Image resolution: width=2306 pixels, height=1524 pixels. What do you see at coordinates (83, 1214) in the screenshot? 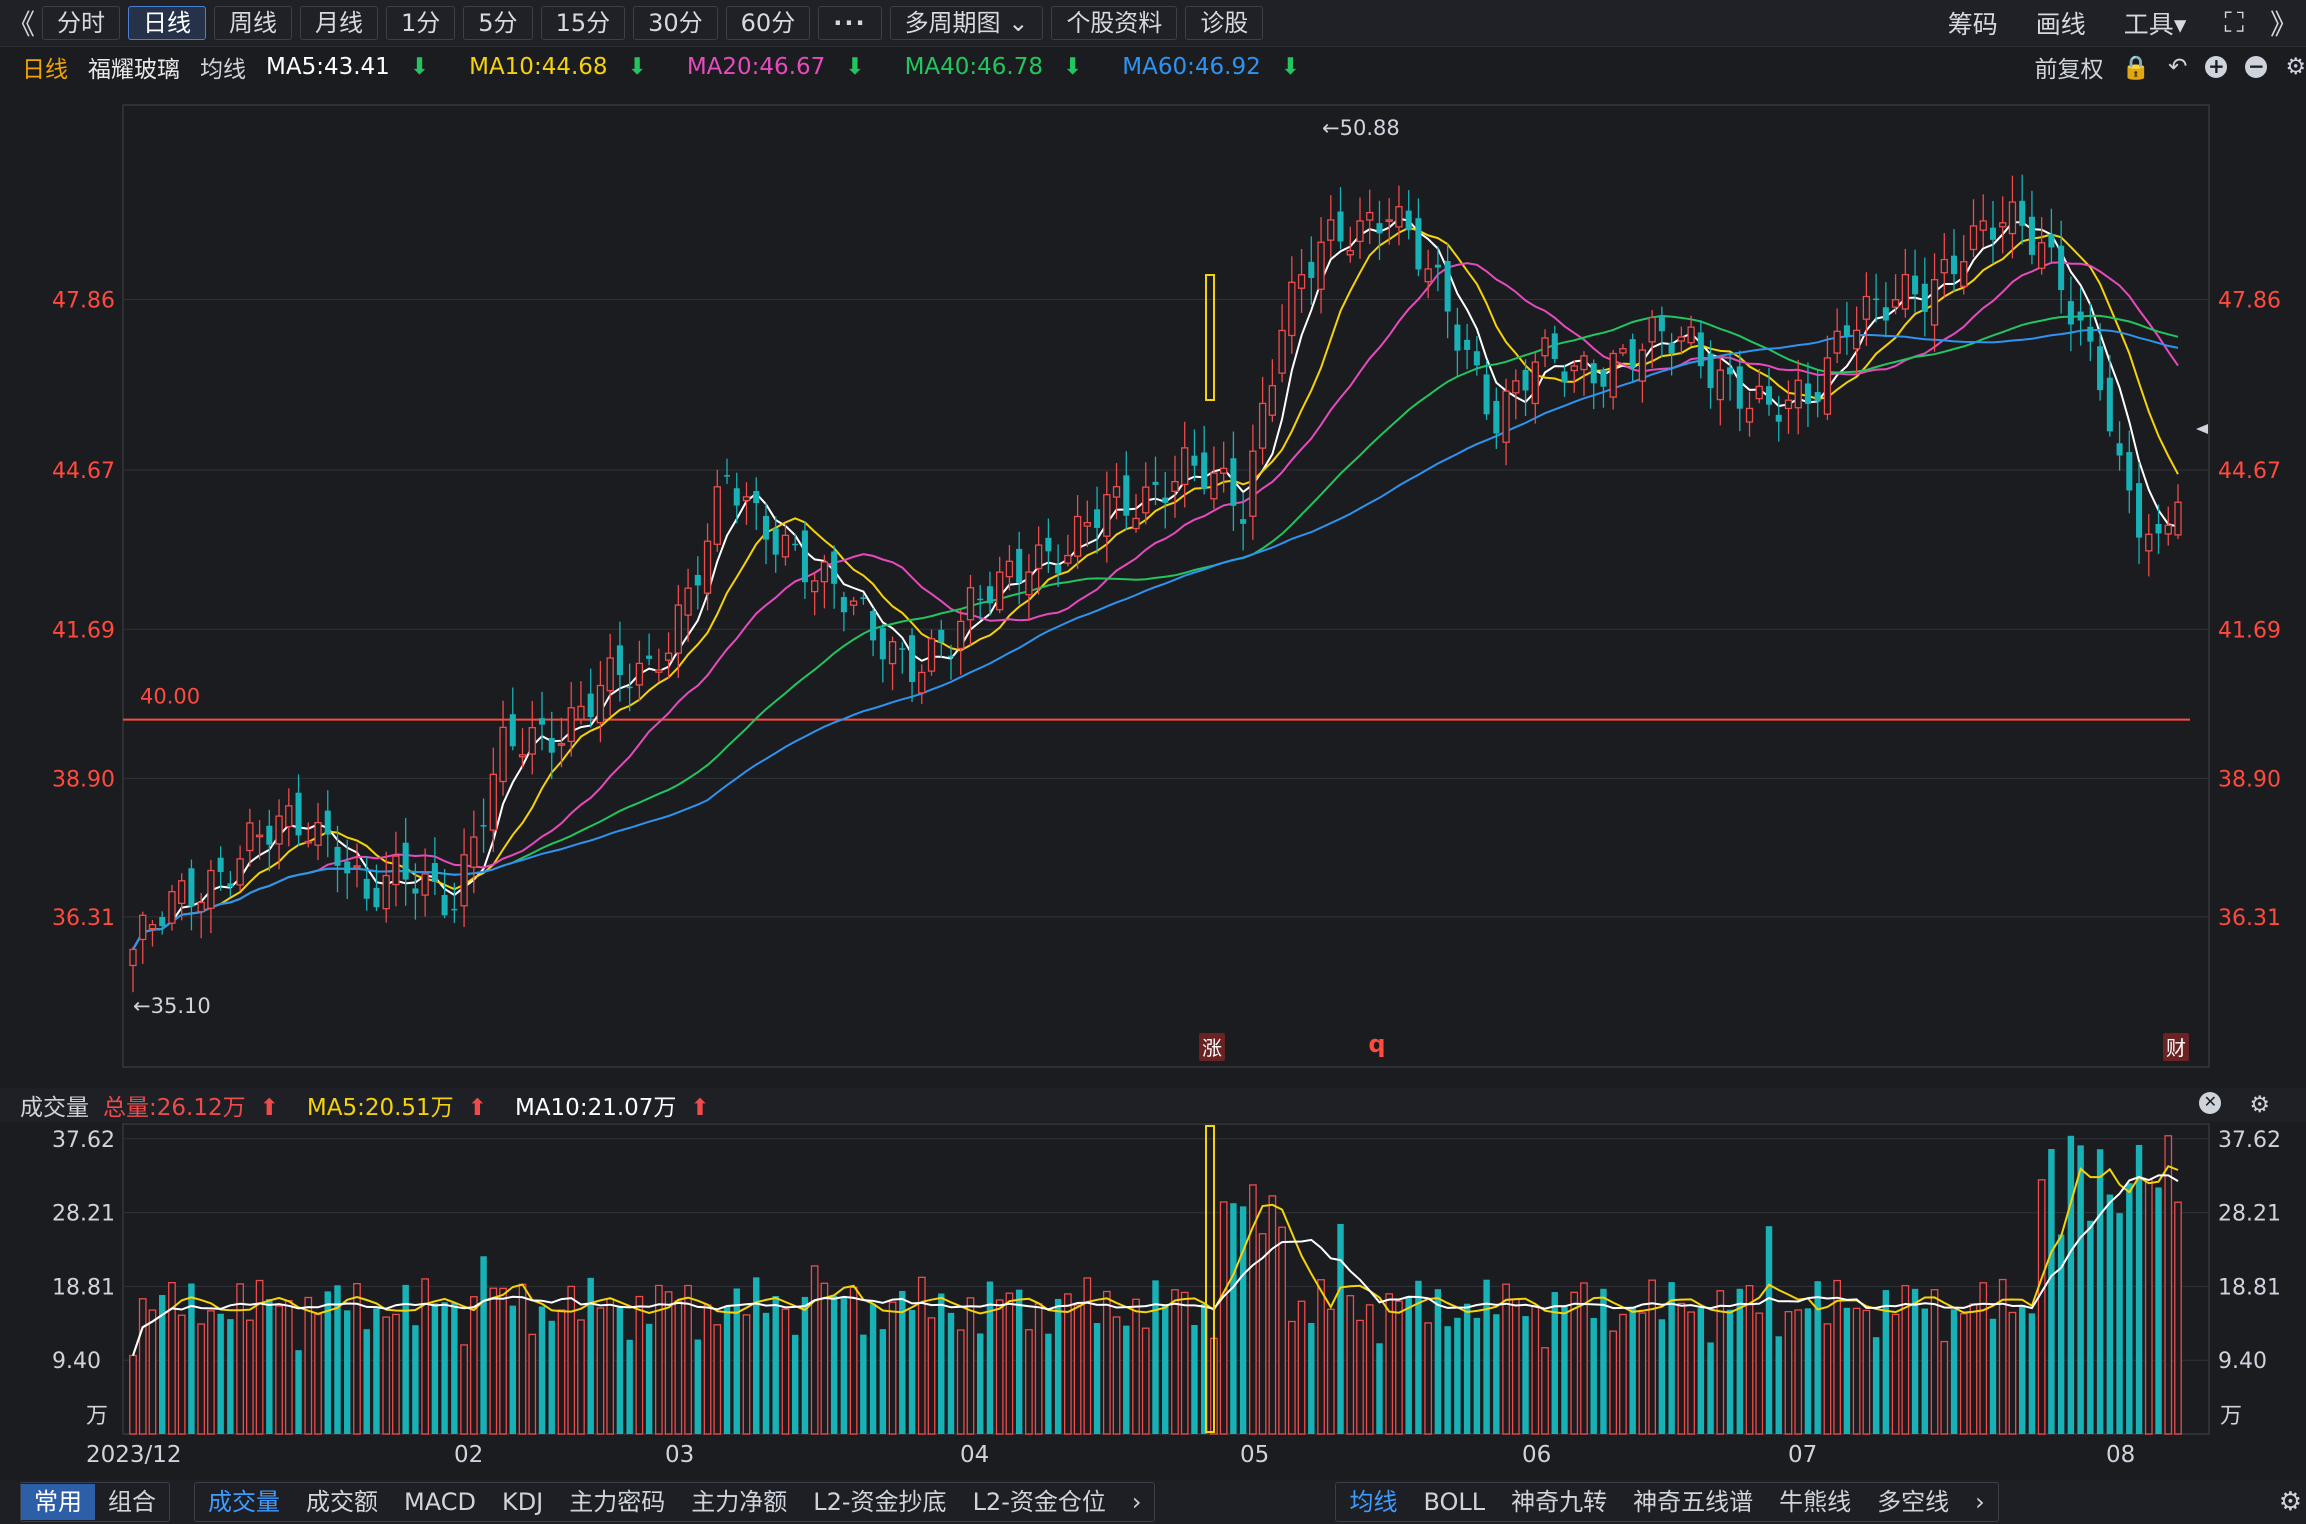
I see `volume-y-tick-left: 28.21` at bounding box center [83, 1214].